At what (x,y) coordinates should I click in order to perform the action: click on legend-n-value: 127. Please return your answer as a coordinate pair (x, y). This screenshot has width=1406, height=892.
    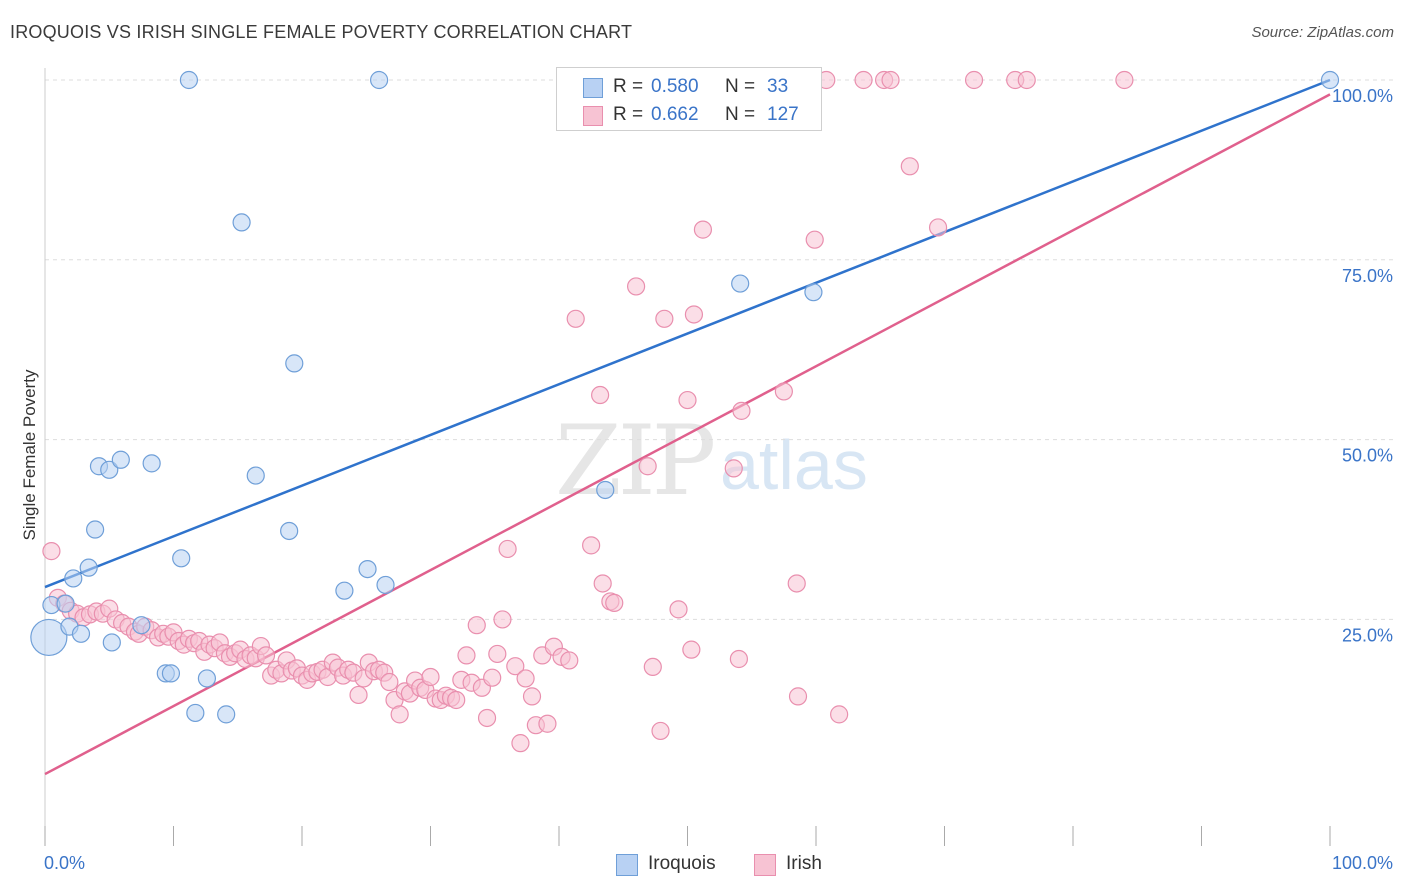
    Looking at the image, I should click on (783, 114).